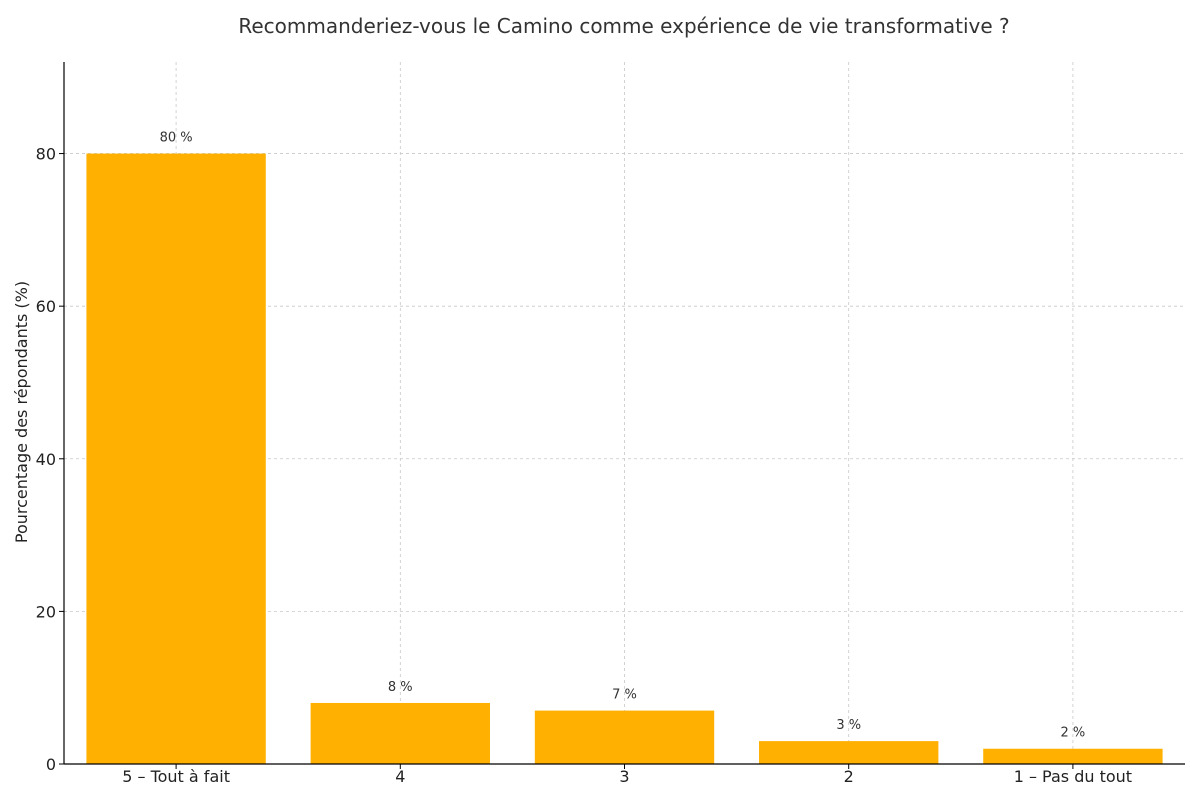 This screenshot has width=1200, height=800. I want to click on y-tick-label: 0, so click(51, 764).